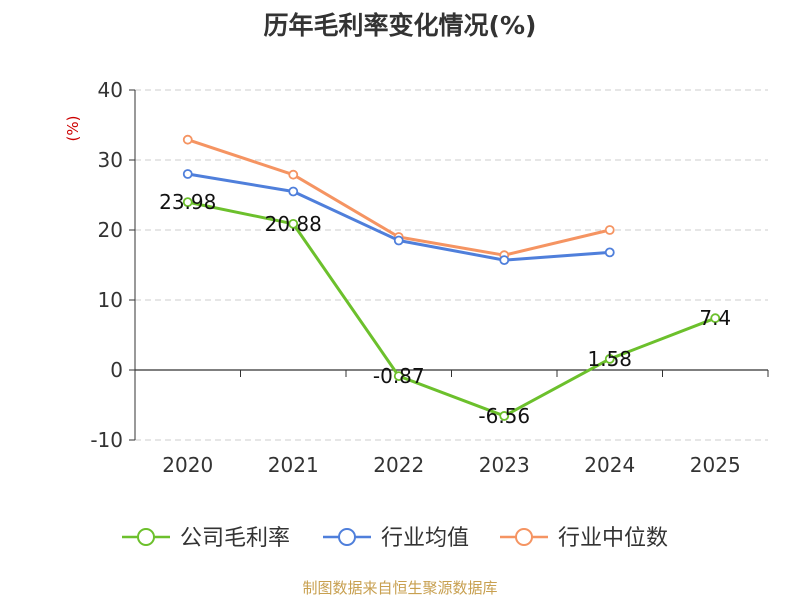 This screenshot has height=600, width=800. What do you see at coordinates (110, 300) in the screenshot?
I see `y-tick-label: 10` at bounding box center [110, 300].